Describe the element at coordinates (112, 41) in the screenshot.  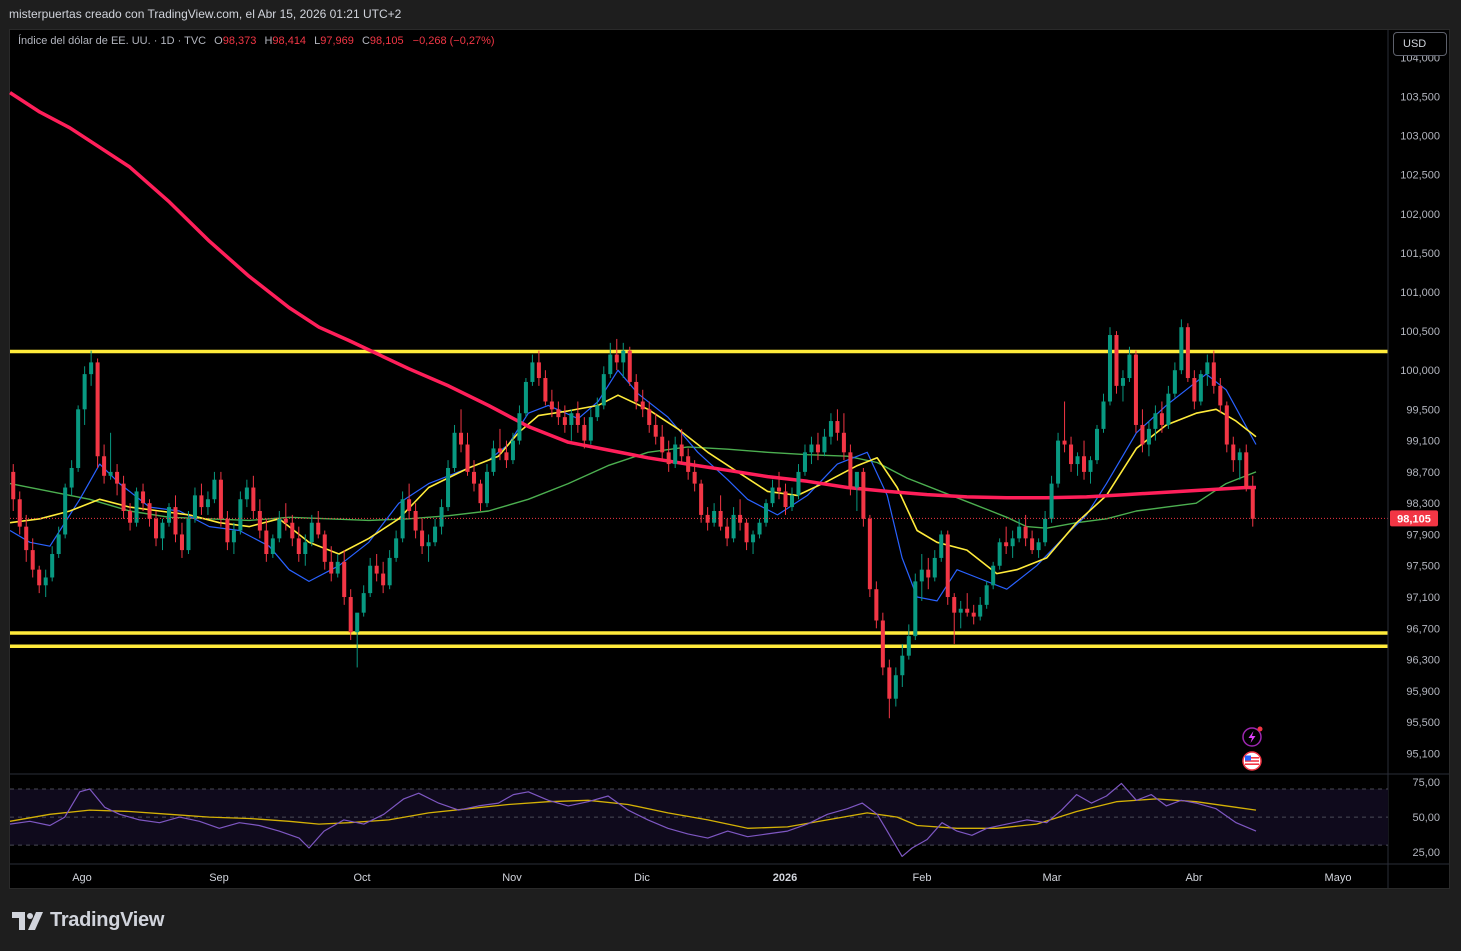
I see `symbol-label: Índice del dólar de EE. UU. · 1D · TVC` at that location.